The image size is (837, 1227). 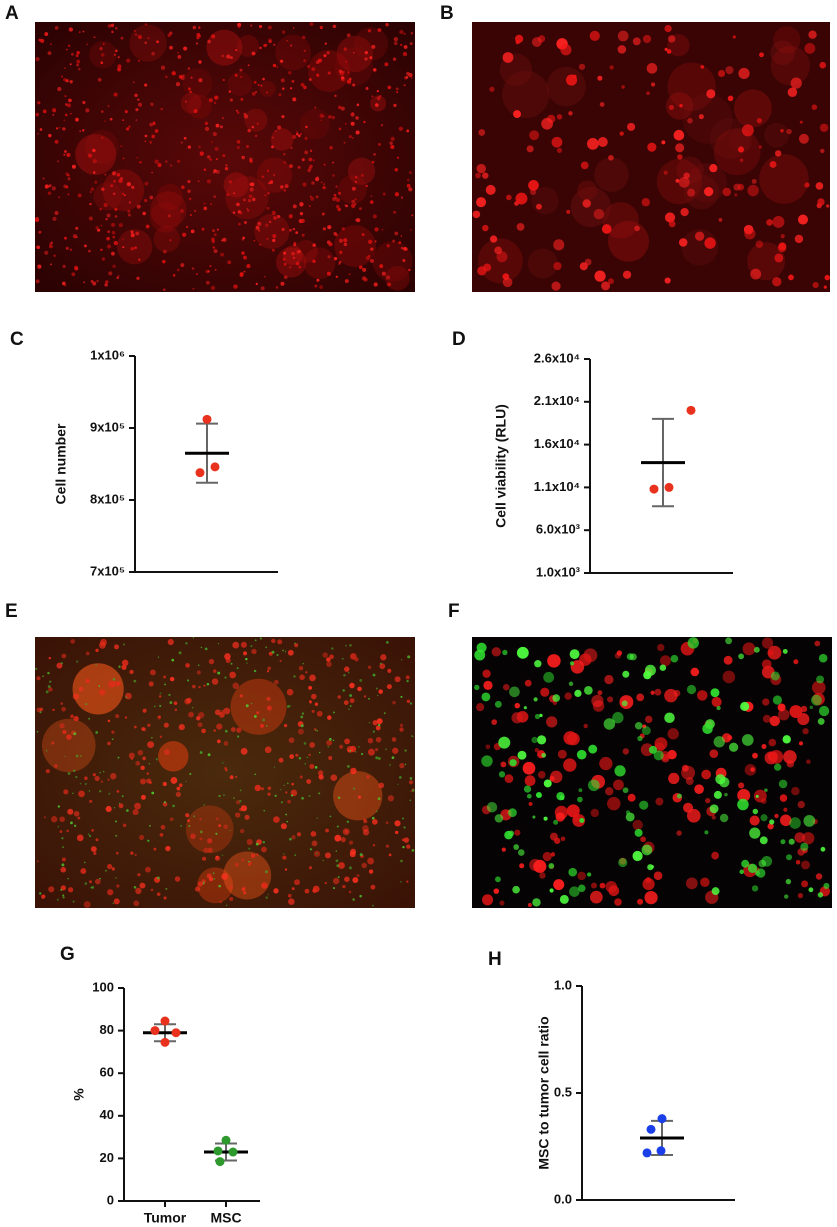 What do you see at coordinates (447, 13) in the screenshot?
I see `panel-label: B` at bounding box center [447, 13].